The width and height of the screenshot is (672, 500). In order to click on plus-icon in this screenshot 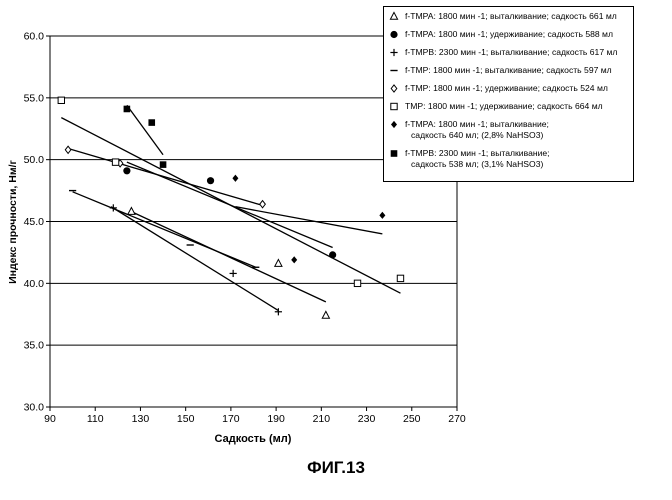, I will do `click(394, 52)`.